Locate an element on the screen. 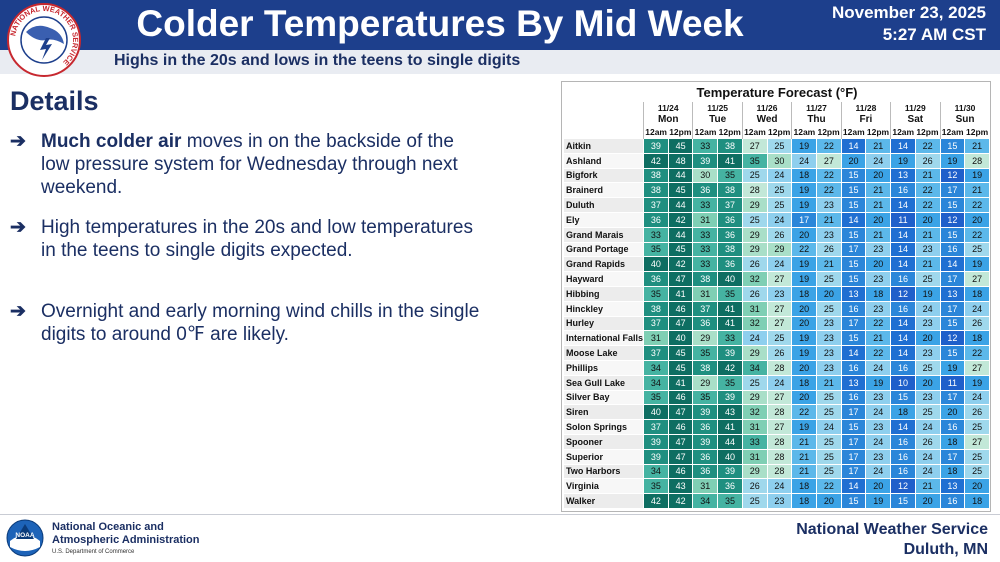  city-name: Ely is located at coordinates (603, 219).